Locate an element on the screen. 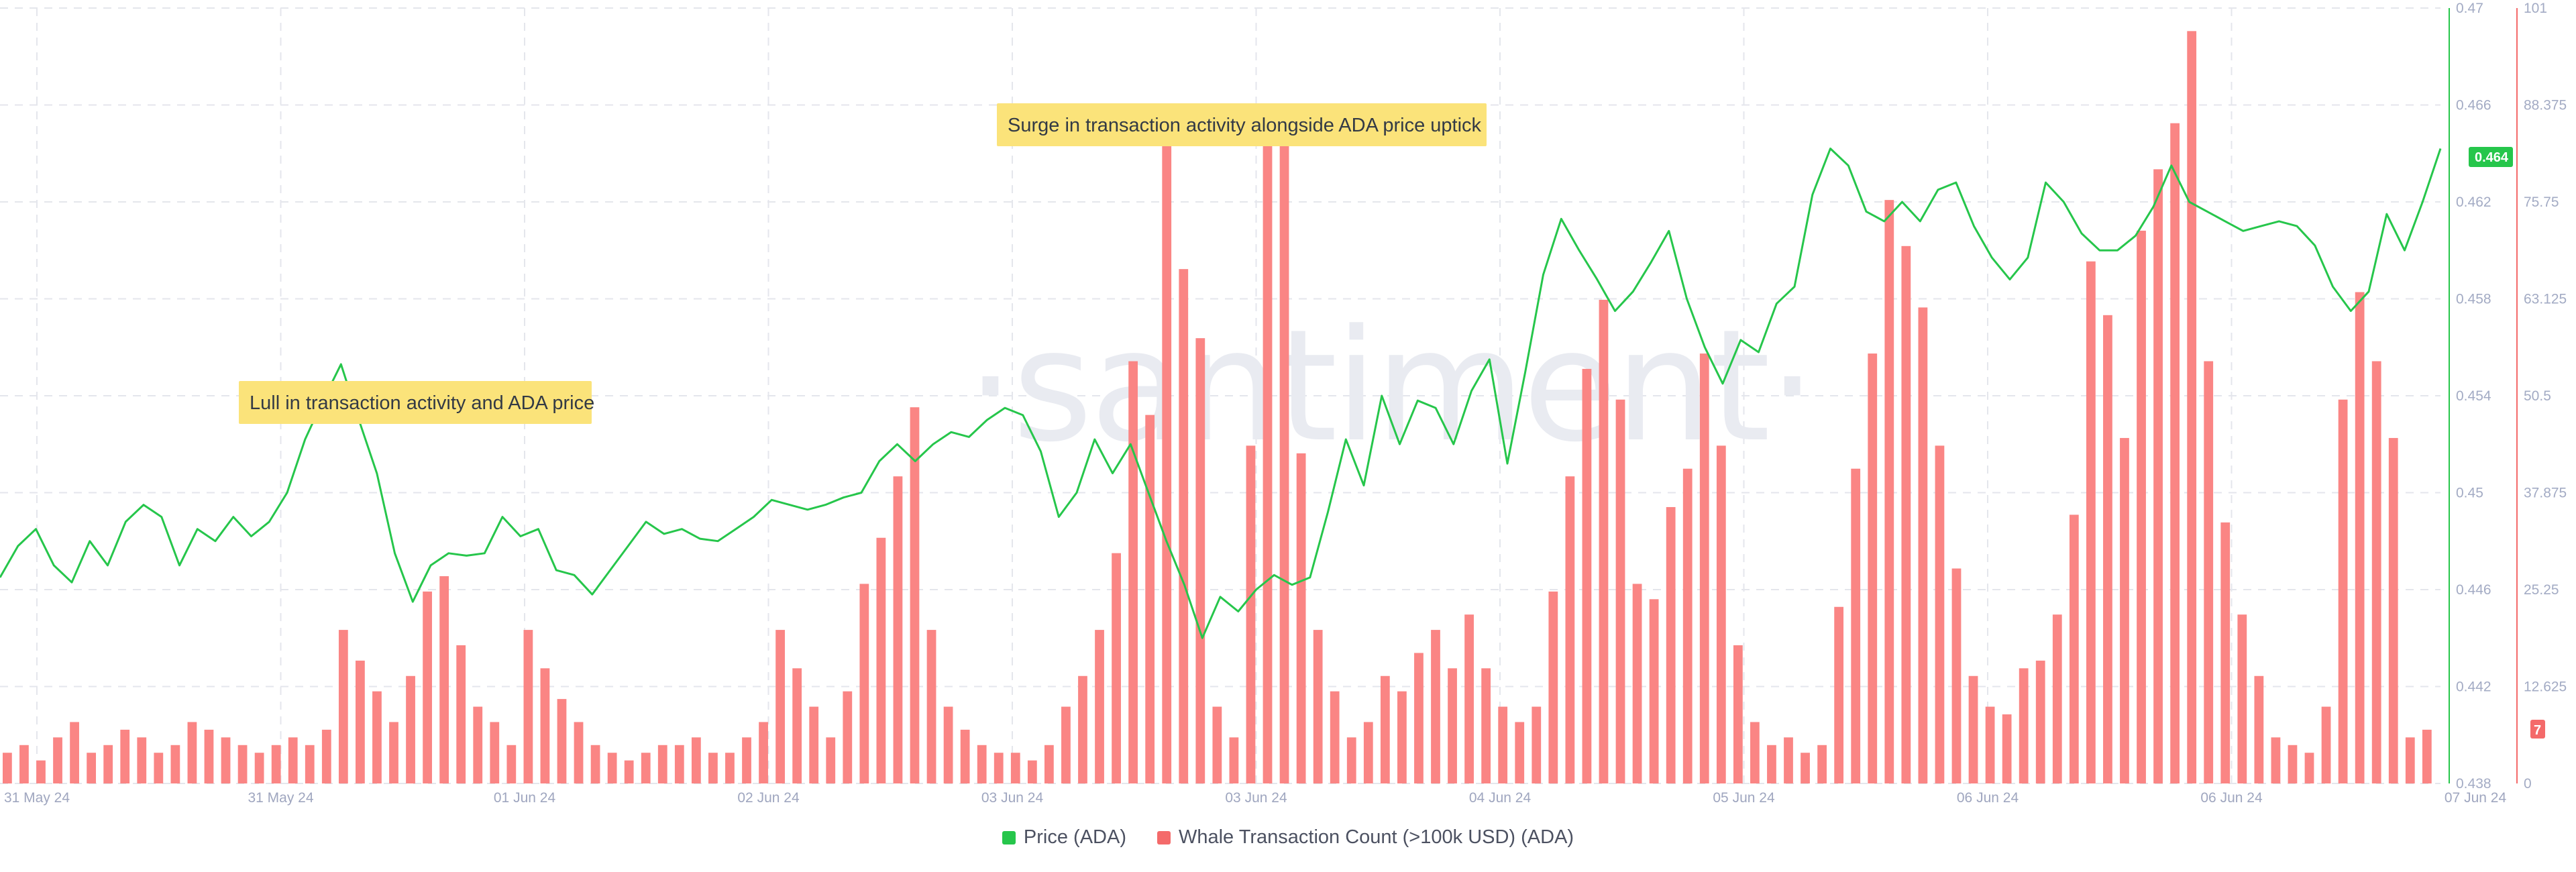 Image resolution: width=2576 pixels, height=872 pixels. whale-axis-tick-label: 25.25 is located at coordinates (2541, 590).